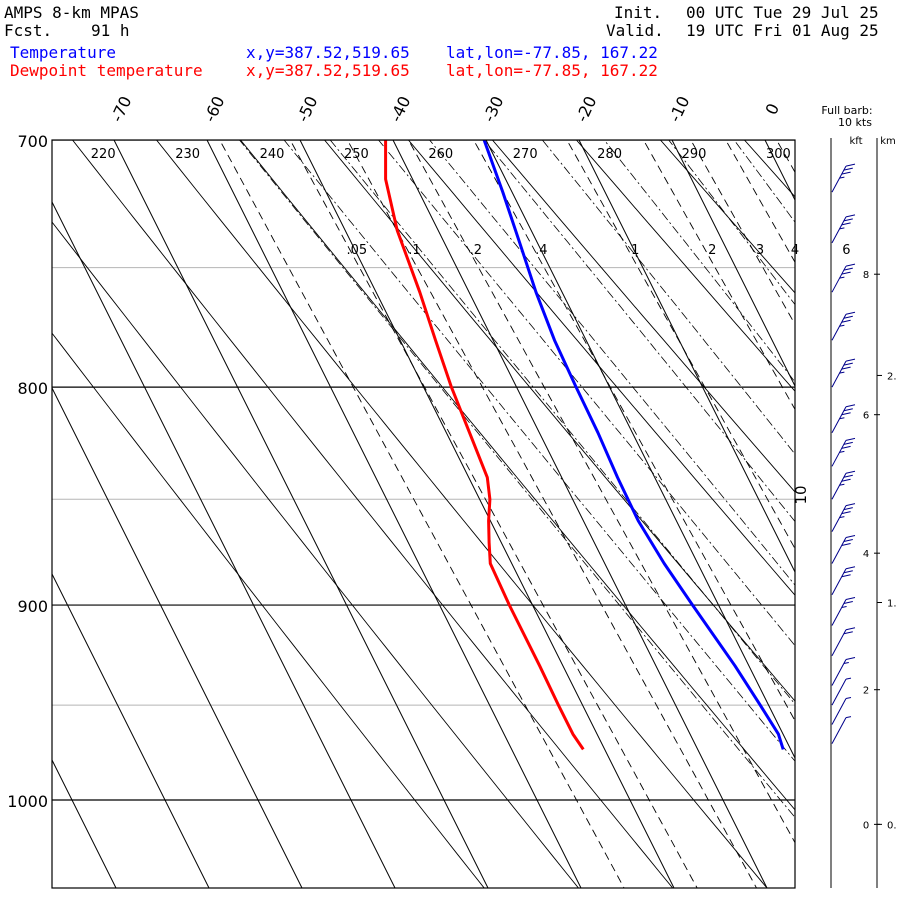 Image resolution: width=900 pixels, height=900 pixels. I want to click on kft-tick-label: 2, so click(866, 691).